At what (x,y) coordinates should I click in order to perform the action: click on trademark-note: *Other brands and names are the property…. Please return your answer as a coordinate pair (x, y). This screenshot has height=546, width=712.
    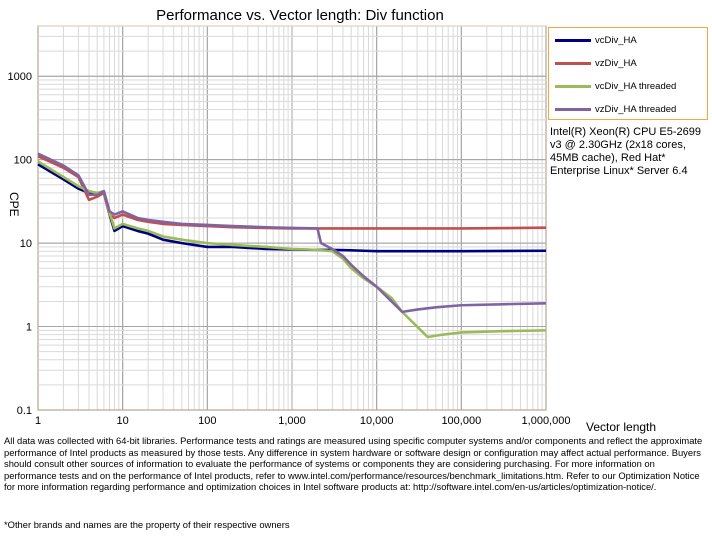
    Looking at the image, I should click on (147, 524).